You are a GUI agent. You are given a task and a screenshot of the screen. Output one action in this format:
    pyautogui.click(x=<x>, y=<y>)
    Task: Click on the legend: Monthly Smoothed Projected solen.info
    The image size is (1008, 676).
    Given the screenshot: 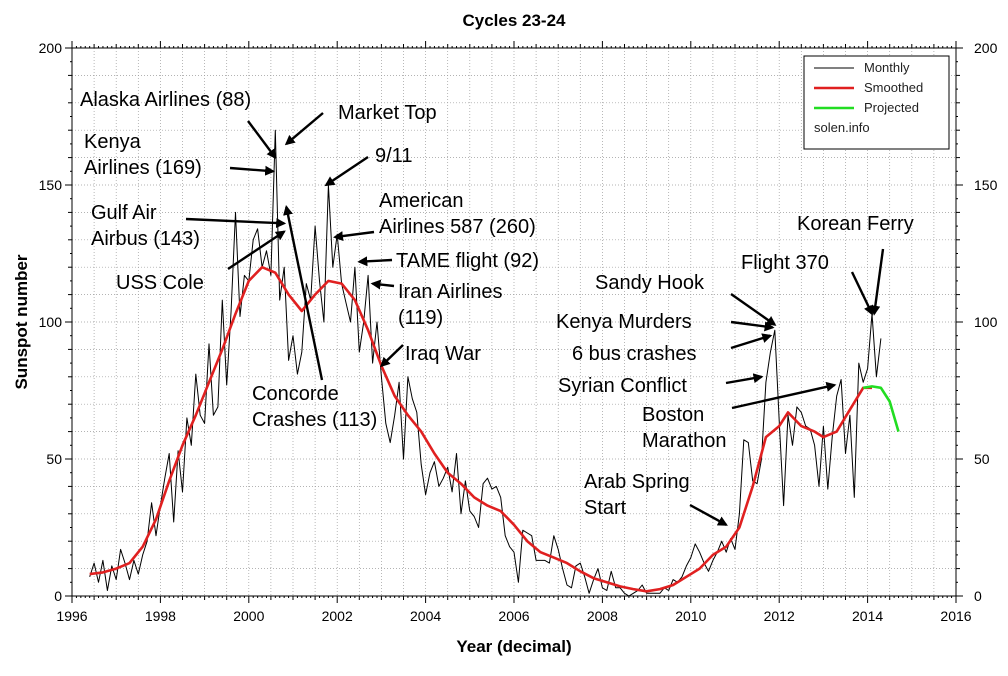 What is the action you would take?
    pyautogui.click(x=876, y=102)
    